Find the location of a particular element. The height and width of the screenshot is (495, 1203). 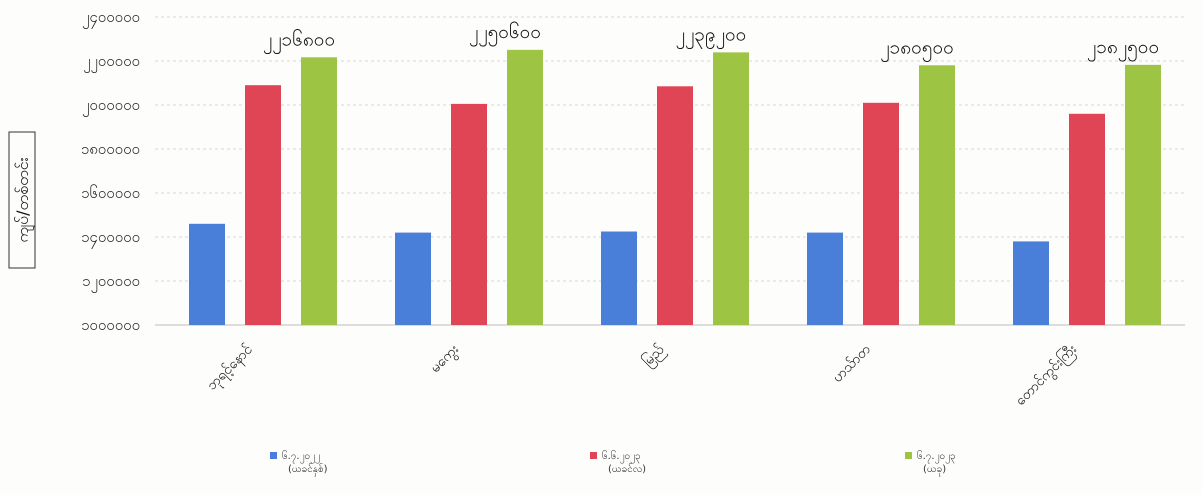

x-tick-label: မြည် is located at coordinates (654, 356).